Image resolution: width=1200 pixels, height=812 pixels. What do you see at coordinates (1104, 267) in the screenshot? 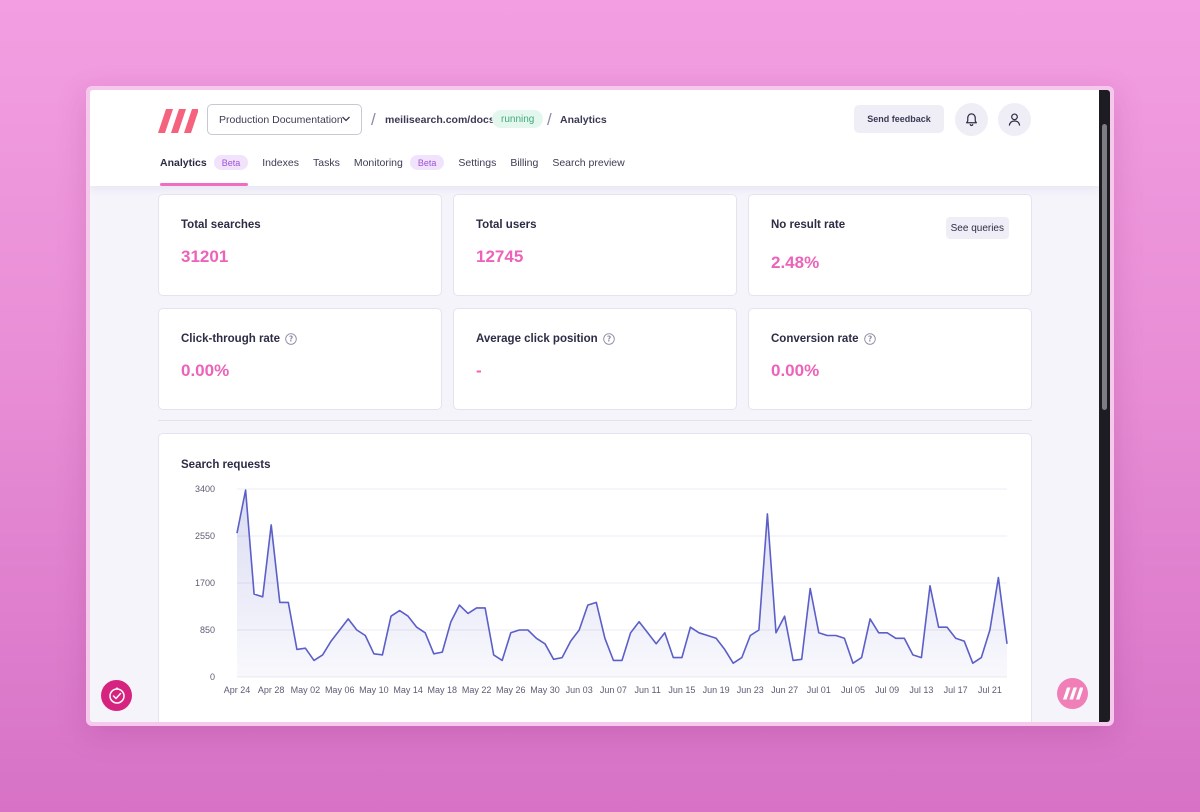
I see `scrollbar-thumb` at bounding box center [1104, 267].